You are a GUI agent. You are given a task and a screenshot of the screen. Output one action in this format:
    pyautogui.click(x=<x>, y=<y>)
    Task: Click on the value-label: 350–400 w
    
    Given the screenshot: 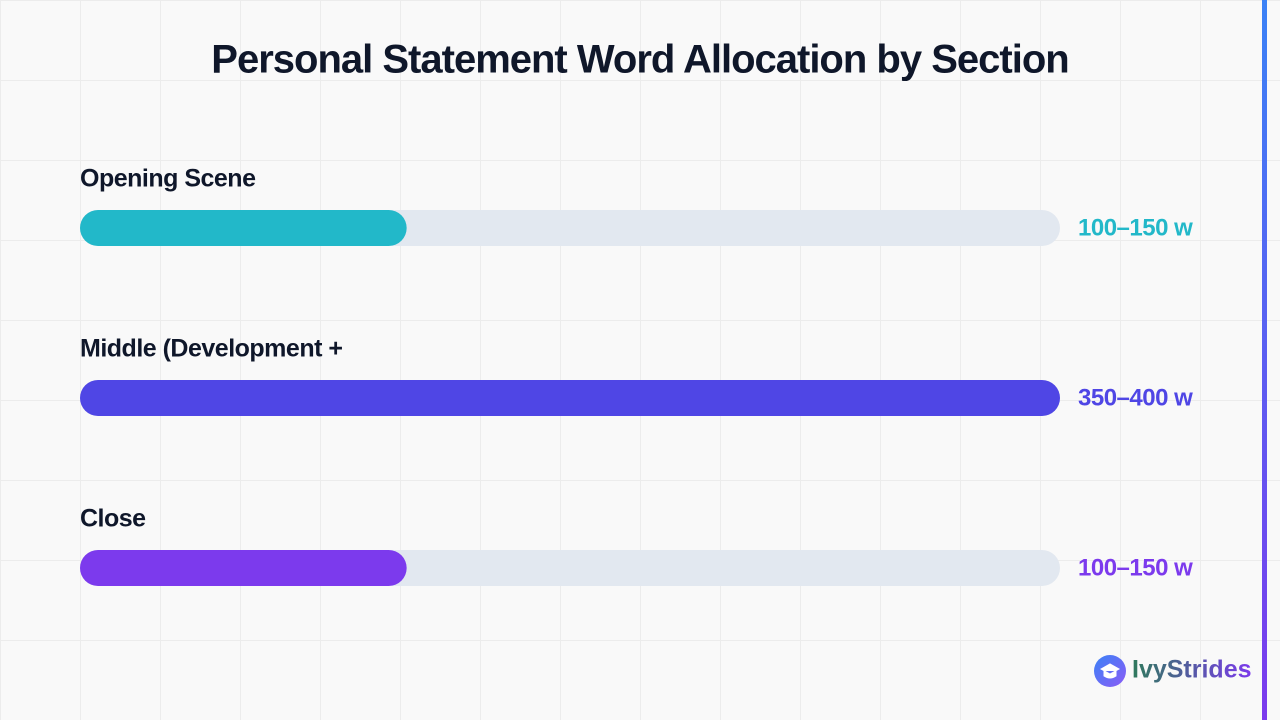 What is the action you would take?
    pyautogui.click(x=1135, y=397)
    